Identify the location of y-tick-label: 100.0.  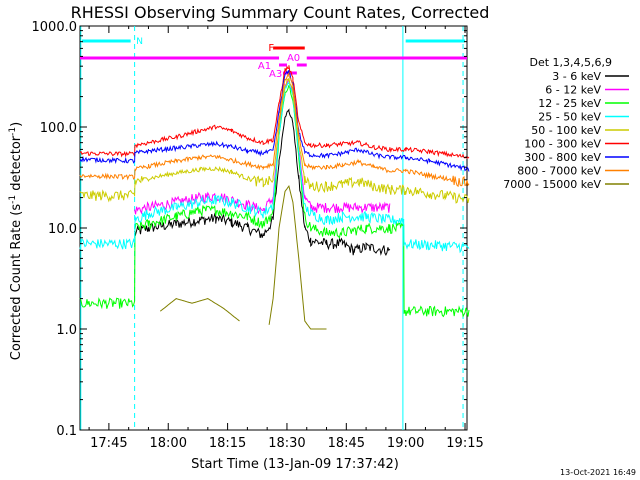
(58, 128).